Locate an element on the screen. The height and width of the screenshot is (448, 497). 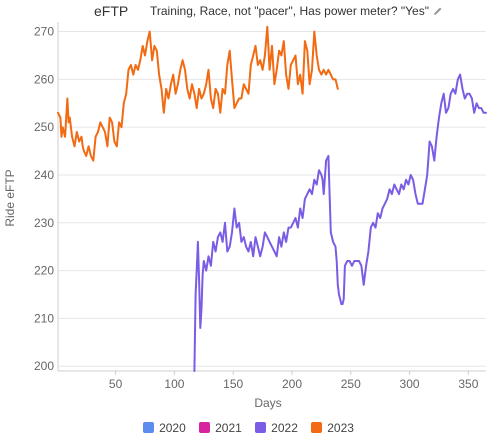
y-tick-label: 260 is located at coordinates (44, 79).